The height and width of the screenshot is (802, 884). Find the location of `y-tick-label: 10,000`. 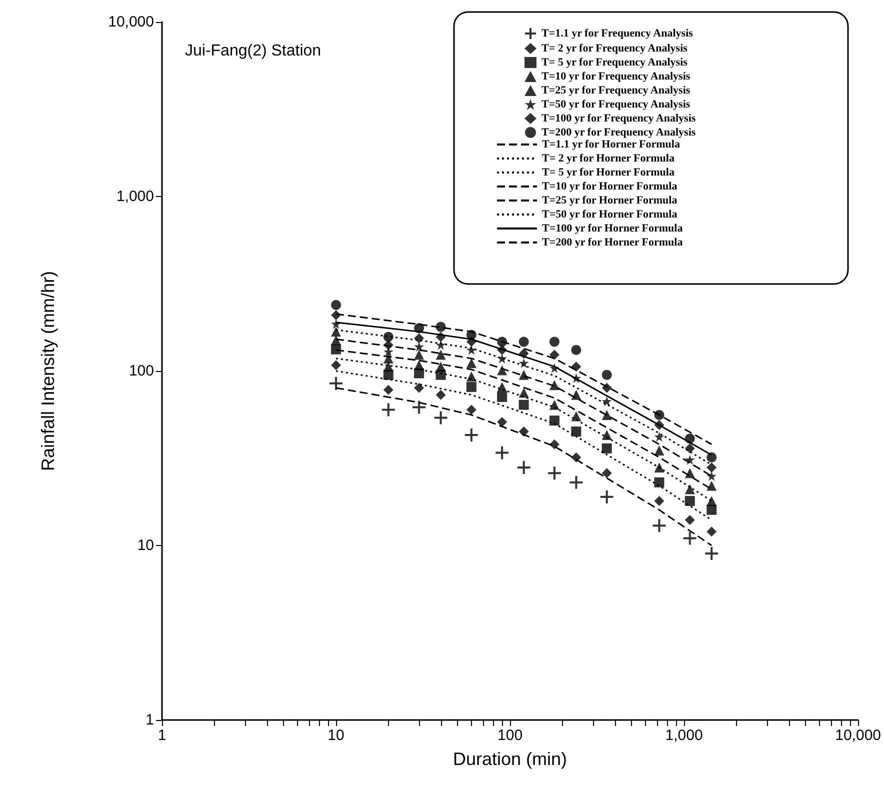

y-tick-label: 10,000 is located at coordinates (131, 22).